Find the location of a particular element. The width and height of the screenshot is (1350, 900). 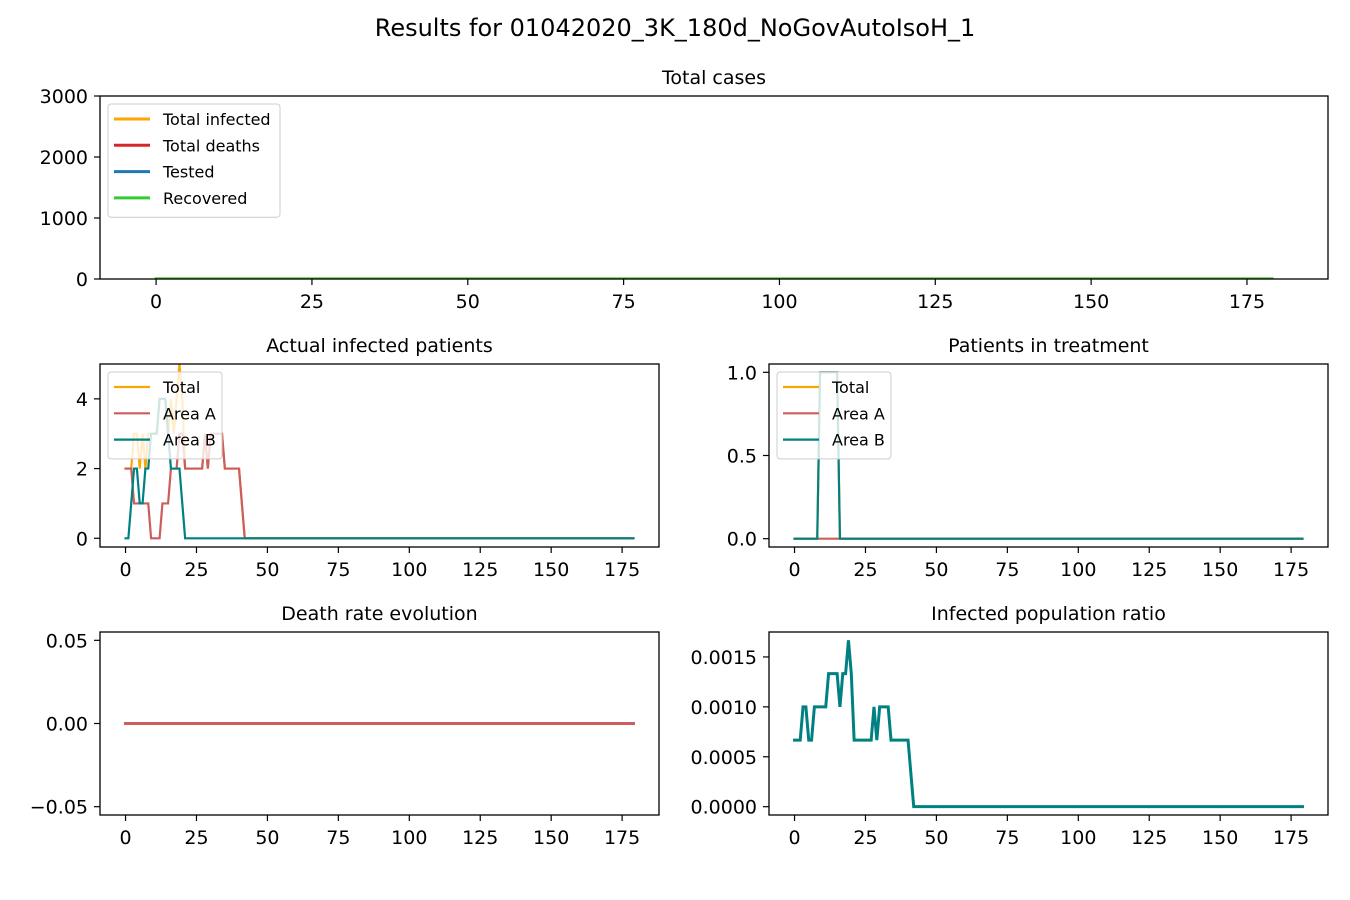

y-tick-label: 0.0005 is located at coordinates (724, 758).